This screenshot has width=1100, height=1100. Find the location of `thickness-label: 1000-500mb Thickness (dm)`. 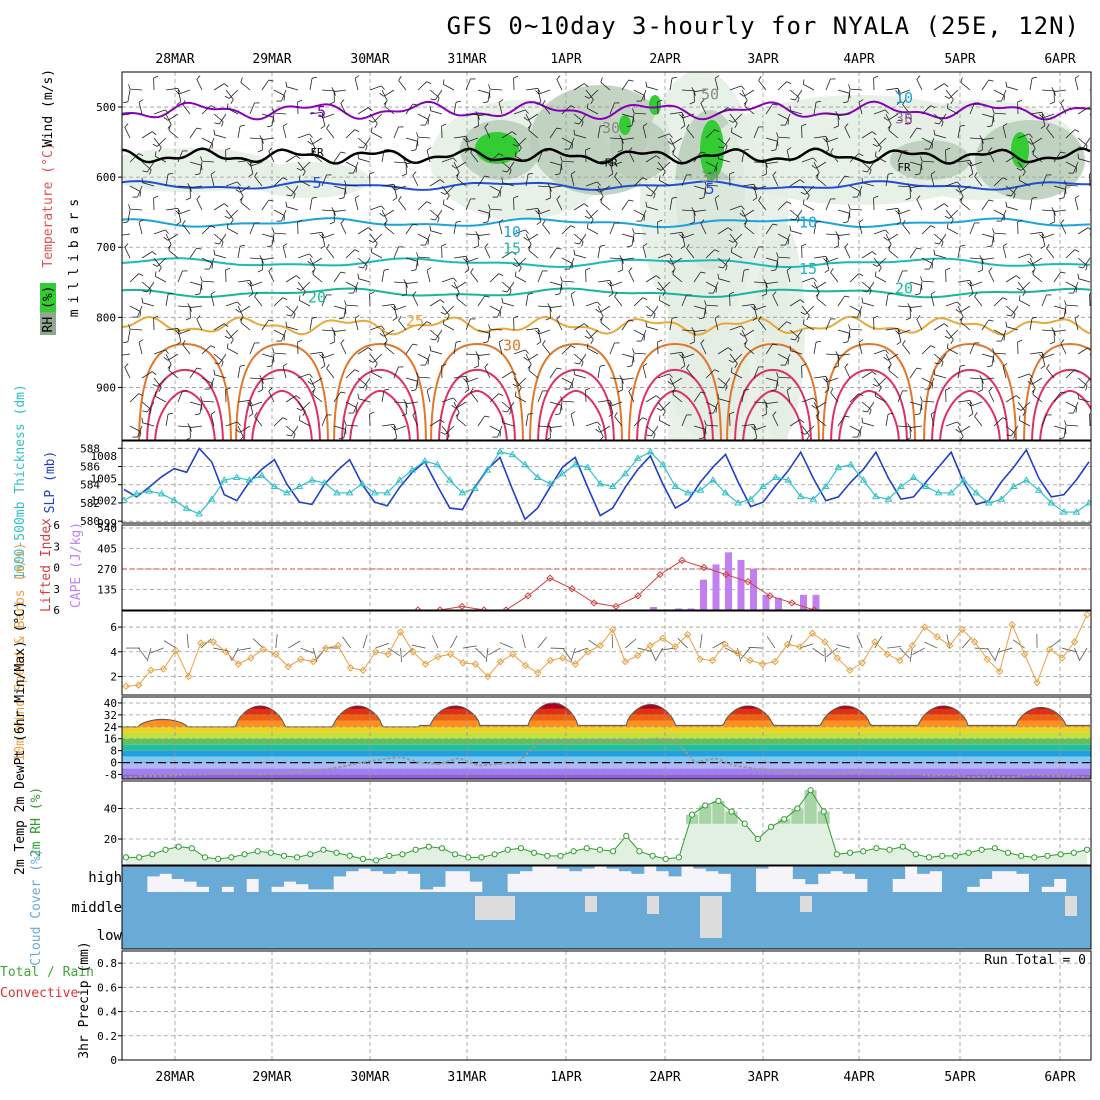

thickness-label: 1000-500mb Thickness (dm) is located at coordinates (20, 482).